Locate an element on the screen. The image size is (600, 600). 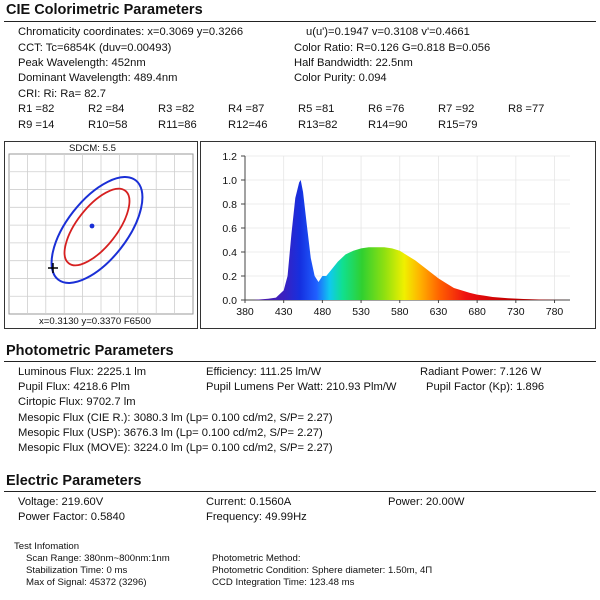
cie-section-title: CIE Colorimetric Parameters is located at coordinates (104, 10).